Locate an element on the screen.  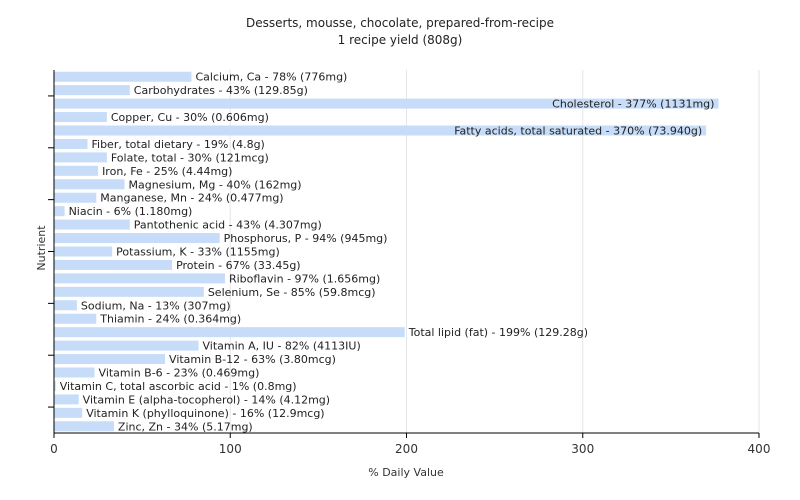
x-tick-label: 100 is located at coordinates (230, 449).